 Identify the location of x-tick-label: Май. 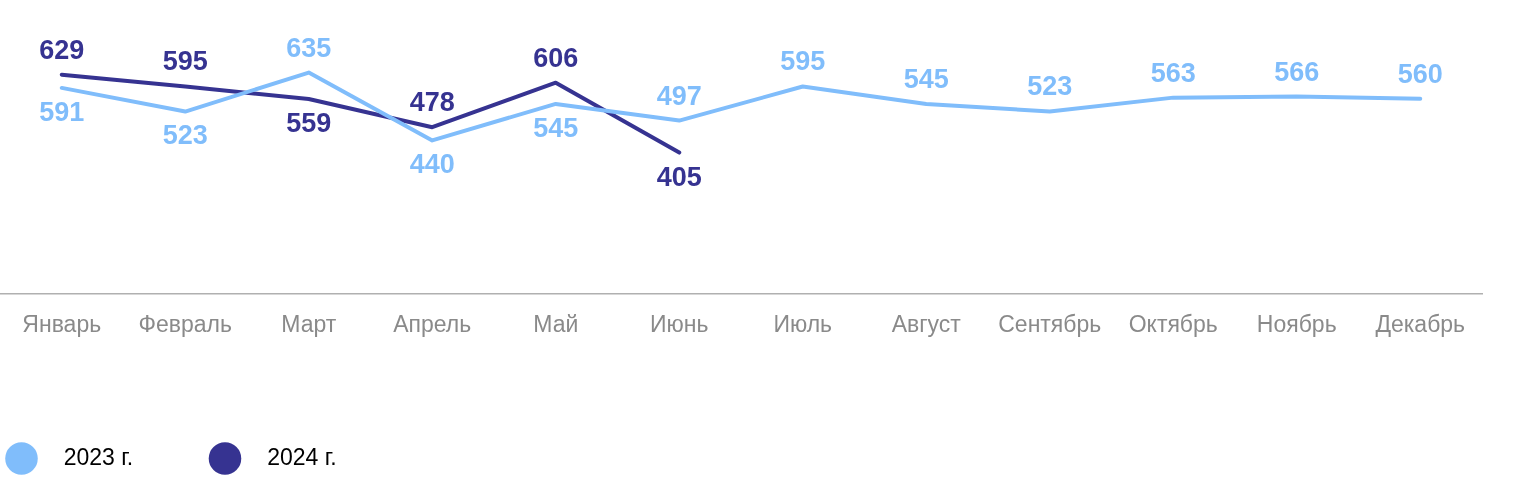
(556, 323).